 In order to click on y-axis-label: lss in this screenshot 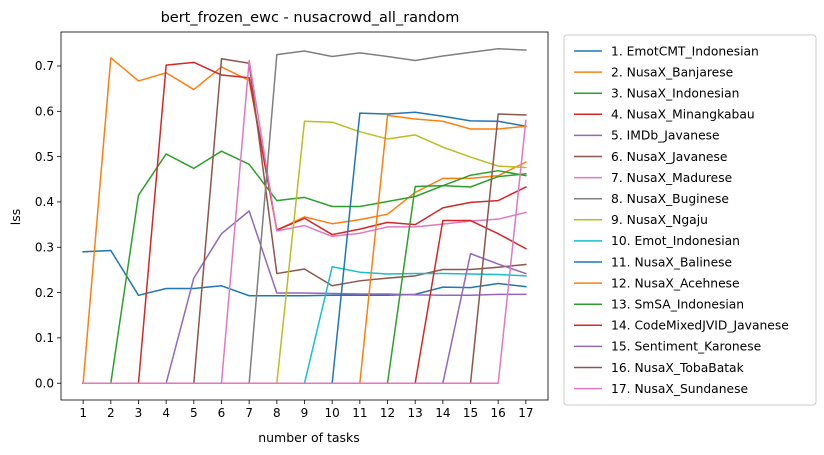, I will do `click(15, 217)`.